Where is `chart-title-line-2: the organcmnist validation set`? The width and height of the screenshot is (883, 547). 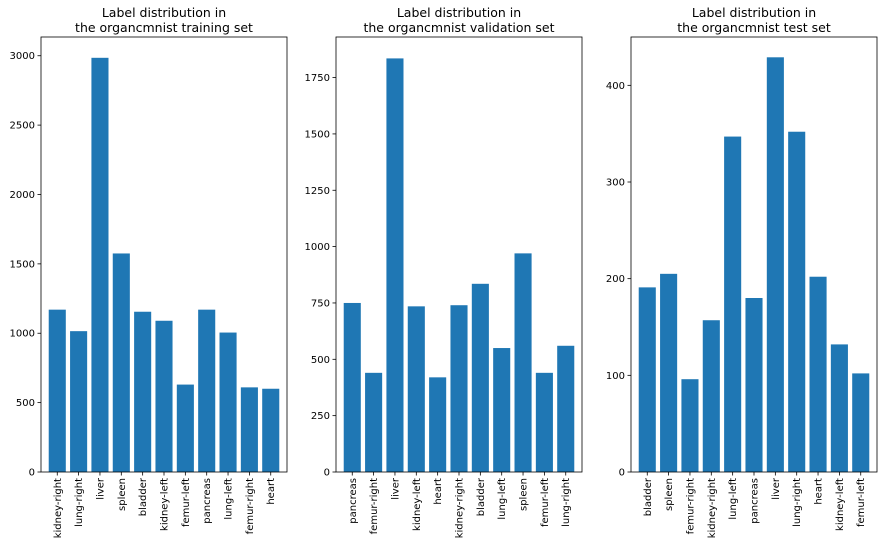
chart-title-line-2: the organcmnist validation set is located at coordinates (458, 27).